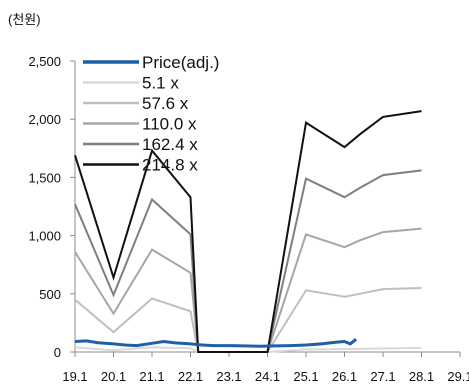 The width and height of the screenshot is (469, 390). What do you see at coordinates (190, 376) in the screenshot?
I see `x-tick-label: 22.1` at bounding box center [190, 376].